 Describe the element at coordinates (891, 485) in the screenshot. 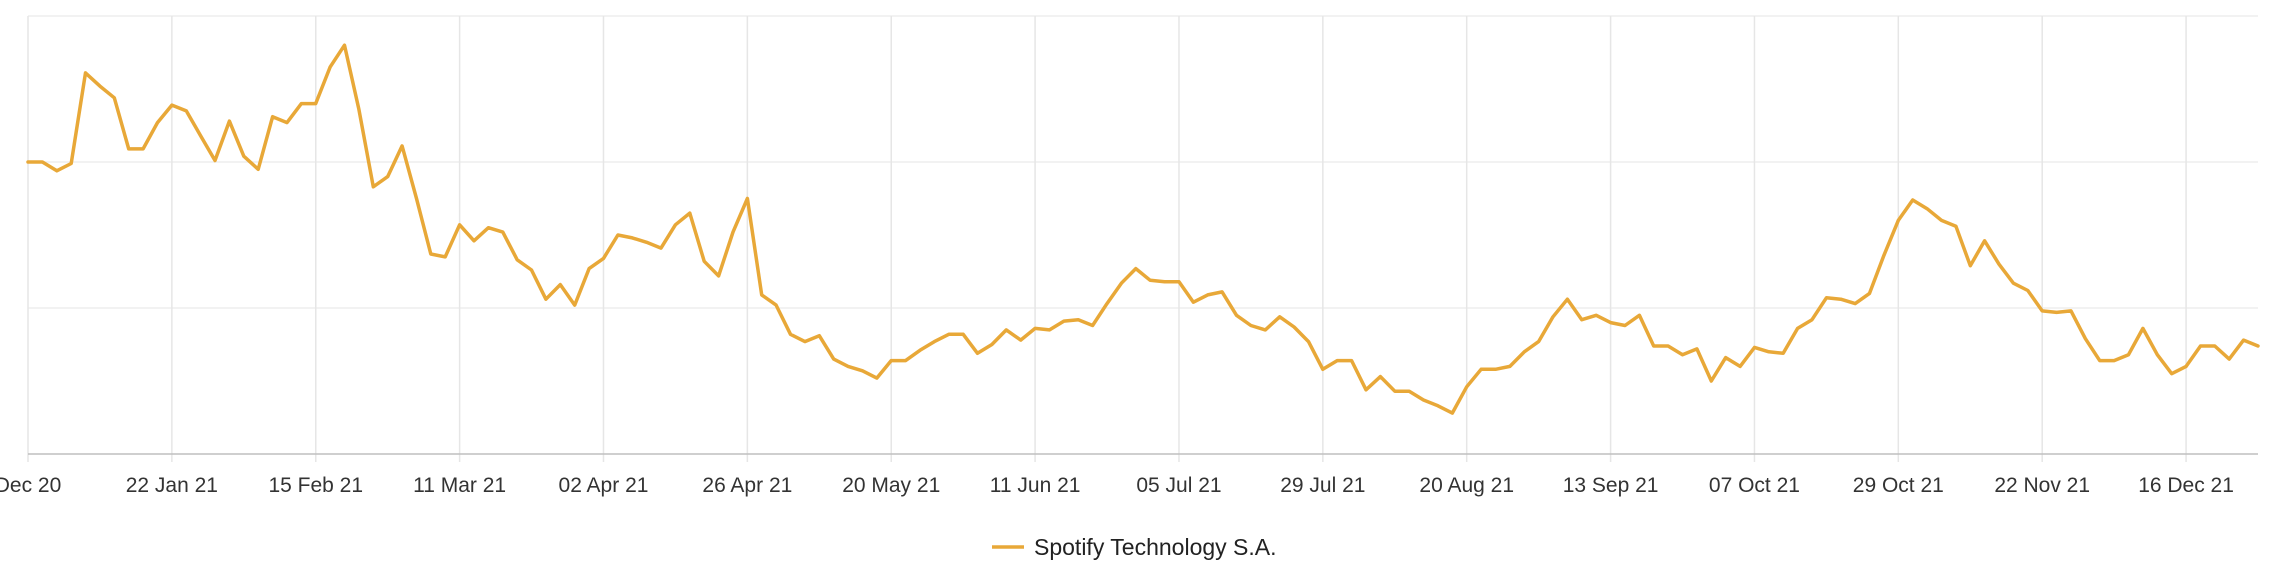

I see `x-tick-label: 20 May 21` at that location.